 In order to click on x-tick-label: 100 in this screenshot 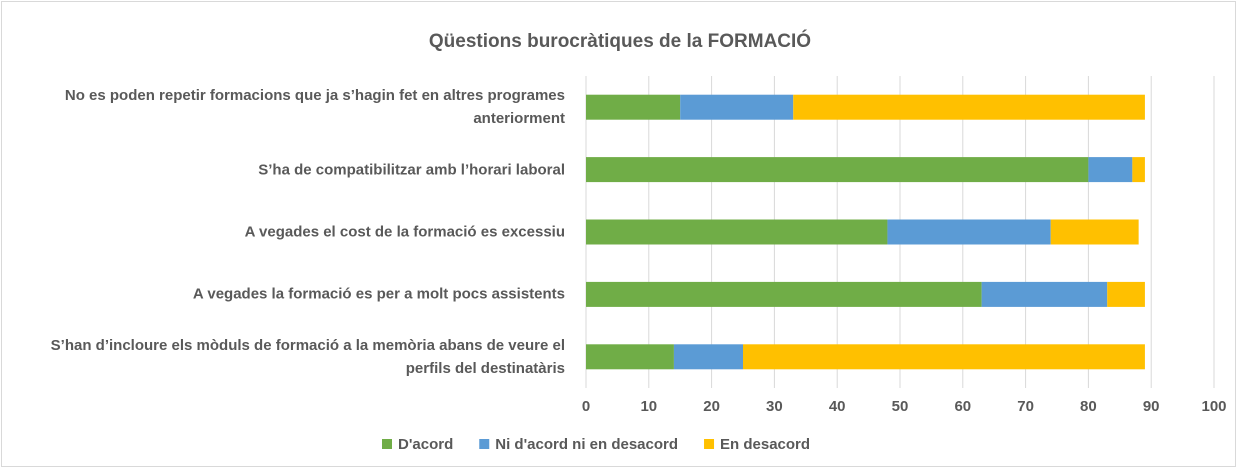, I will do `click(1213, 406)`.